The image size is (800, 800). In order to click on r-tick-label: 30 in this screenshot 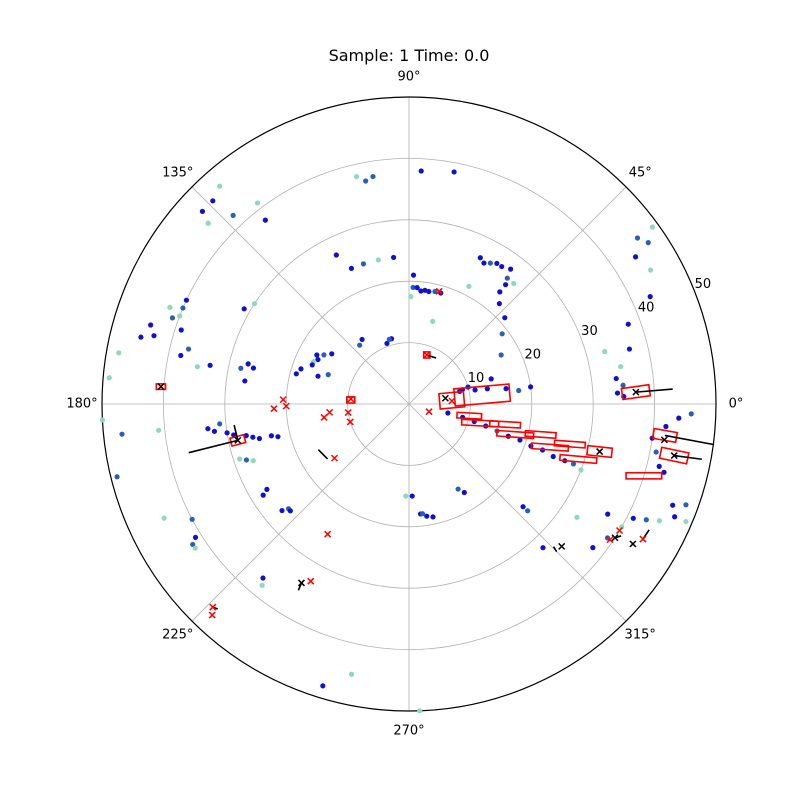, I will do `click(589, 331)`.